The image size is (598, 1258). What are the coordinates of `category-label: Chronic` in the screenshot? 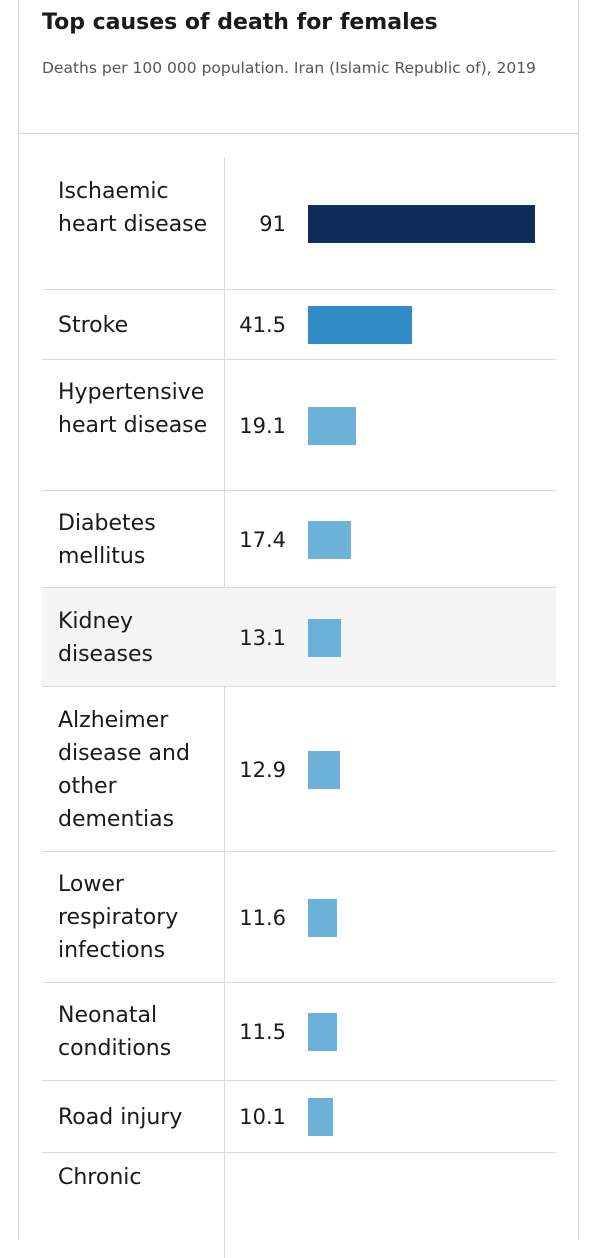 It's located at (100, 1177).